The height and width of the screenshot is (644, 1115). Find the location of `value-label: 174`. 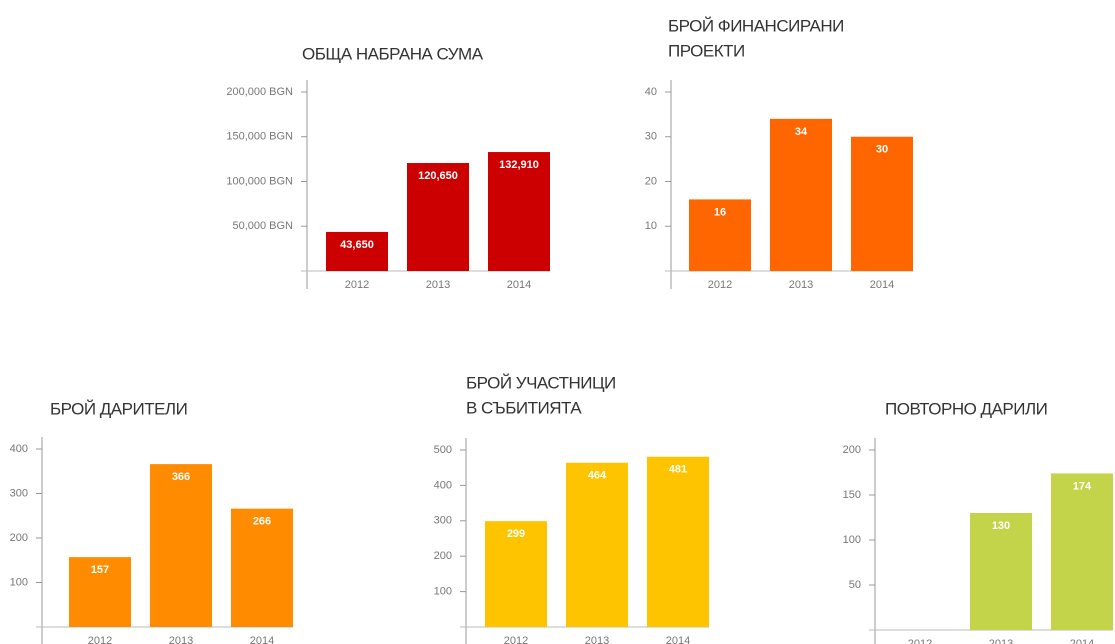

value-label: 174 is located at coordinates (1082, 486).